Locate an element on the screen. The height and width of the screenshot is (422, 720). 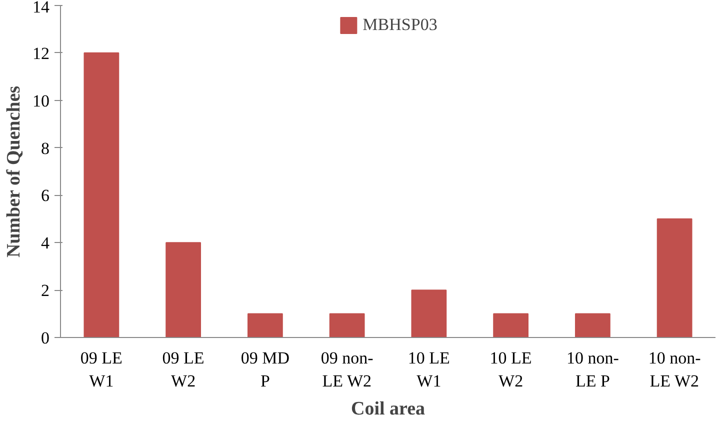
x-tick-label: 09 LE W2 is located at coordinates (183, 369).